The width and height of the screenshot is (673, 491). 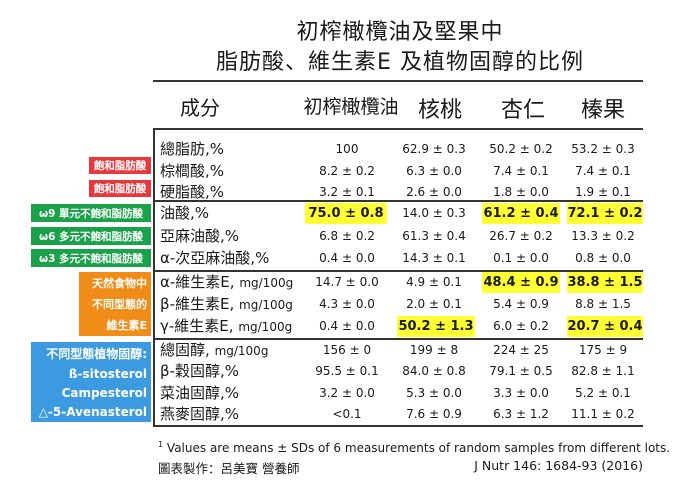 What do you see at coordinates (347, 414) in the screenshot?
I see `table-cell: <0.1` at bounding box center [347, 414].